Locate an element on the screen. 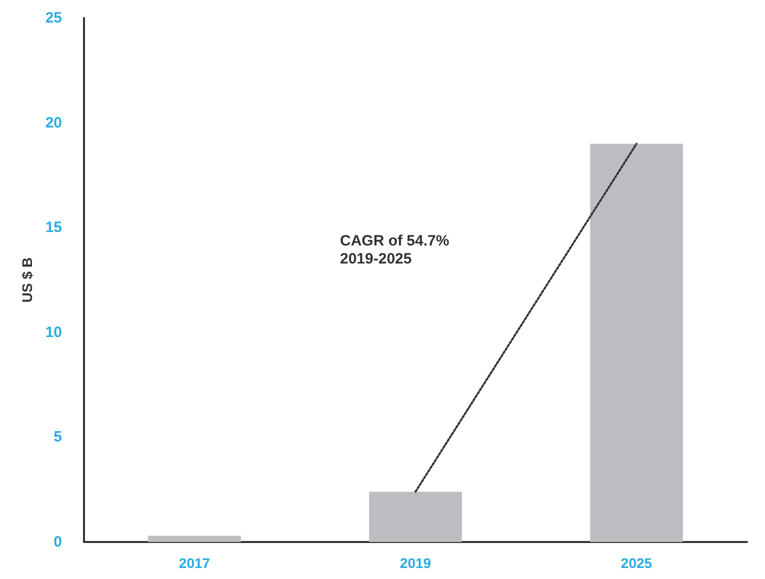 This screenshot has height=579, width=765. y-tick-label: 10 is located at coordinates (53, 332).